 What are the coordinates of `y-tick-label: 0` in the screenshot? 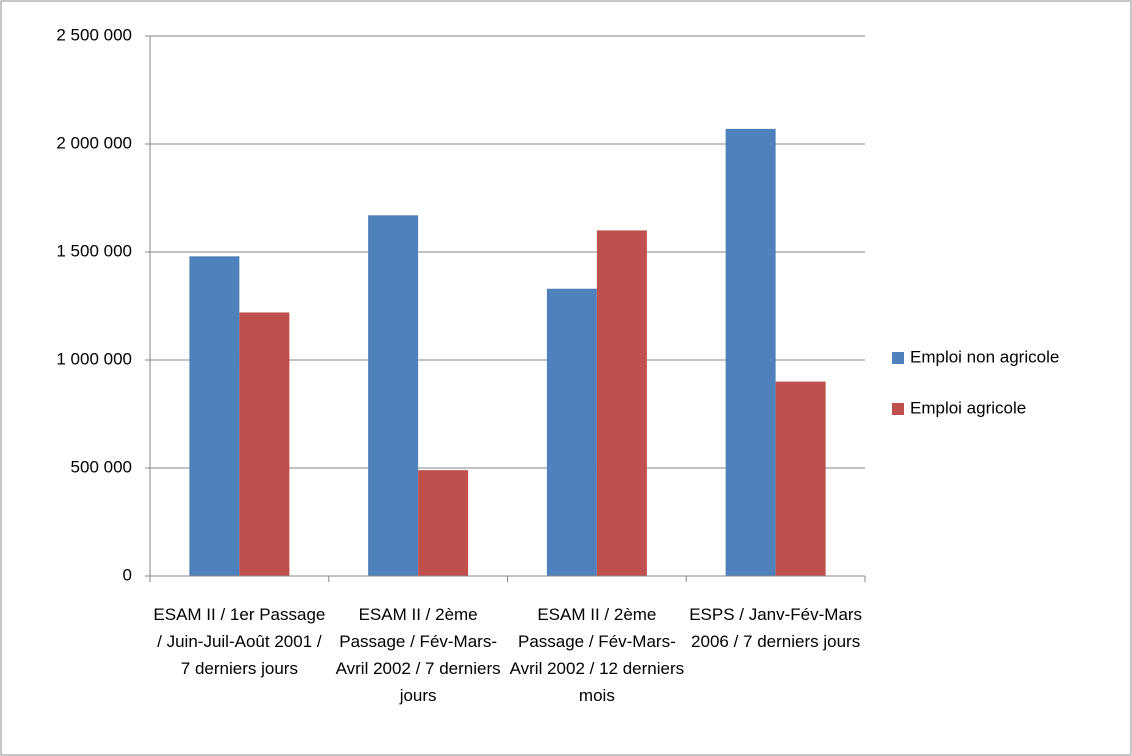 It's located at (127, 574).